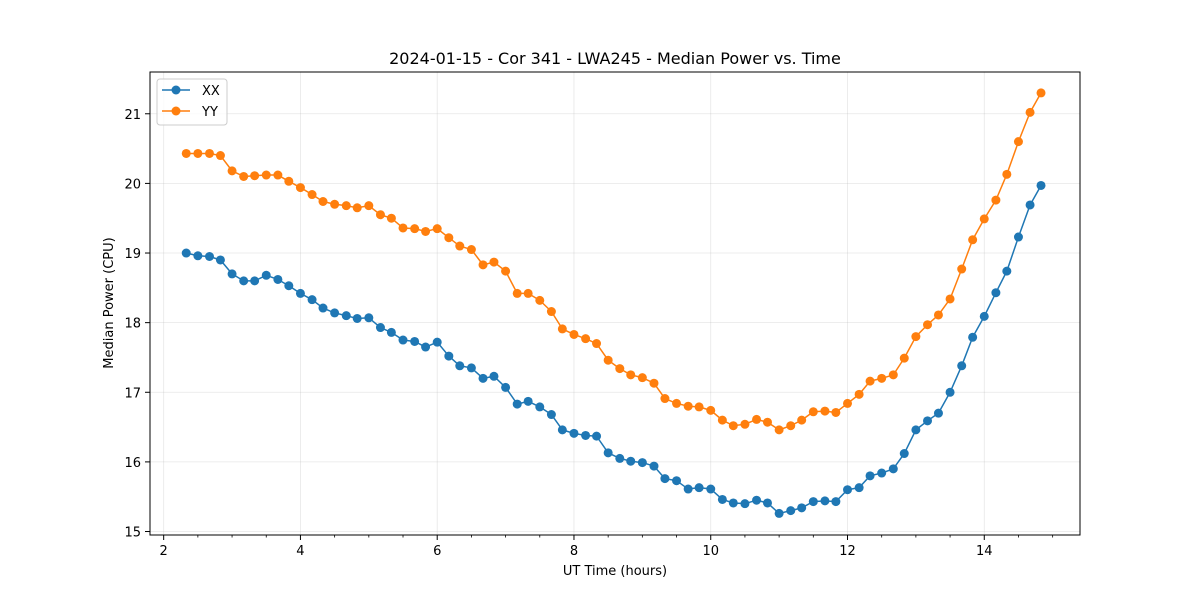 The height and width of the screenshot is (600, 1200). I want to click on legend-marker-xx, so click(176, 90).